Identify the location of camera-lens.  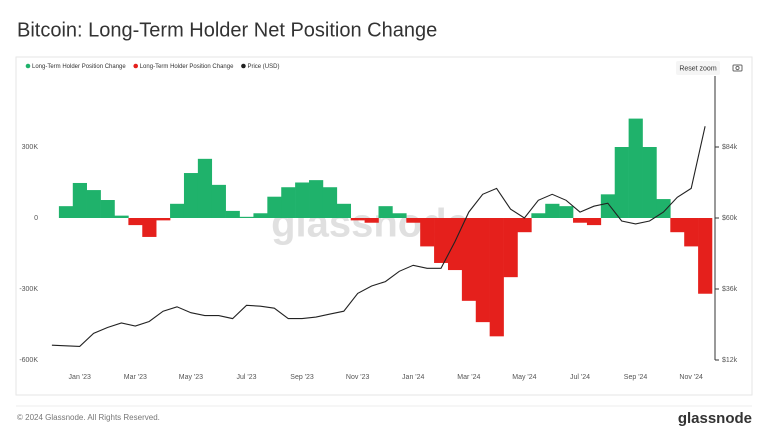
(737, 68).